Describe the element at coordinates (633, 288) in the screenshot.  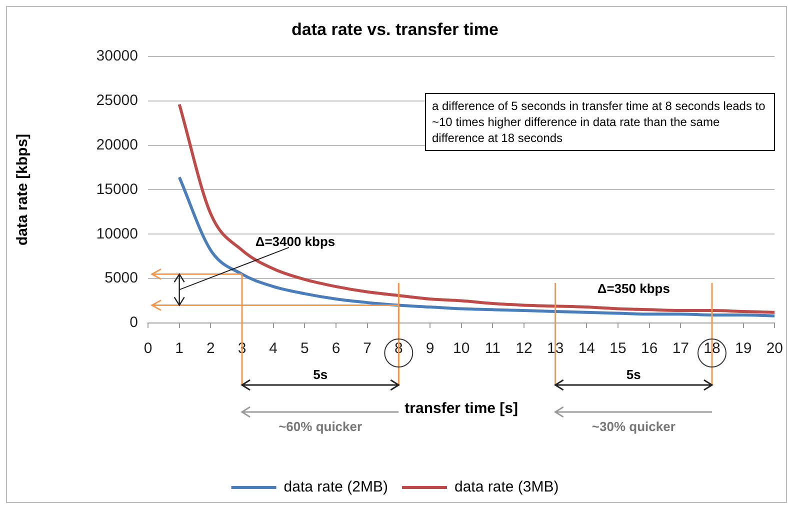
I see `annotation: Δ=350 kbps` at that location.